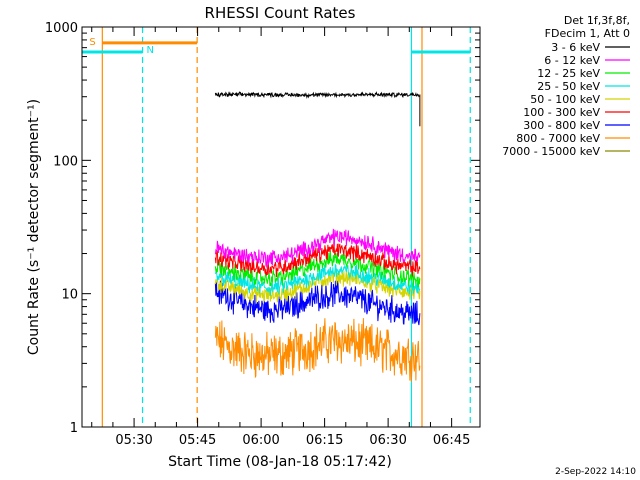  Describe the element at coordinates (558, 138) in the screenshot. I see `legend-entry-label: 800 - 7000 keV` at that location.